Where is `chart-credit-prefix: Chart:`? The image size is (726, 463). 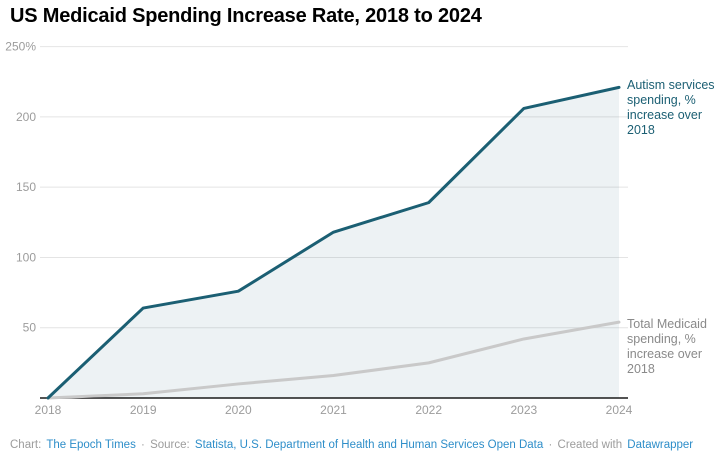
chart-credit-prefix: Chart: is located at coordinates (26, 445).